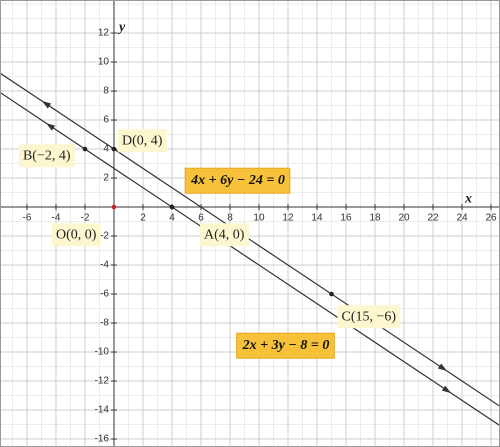 The width and height of the screenshot is (500, 447). Describe the element at coordinates (288, 218) in the screenshot. I see `x-tick-label: 12` at that location.